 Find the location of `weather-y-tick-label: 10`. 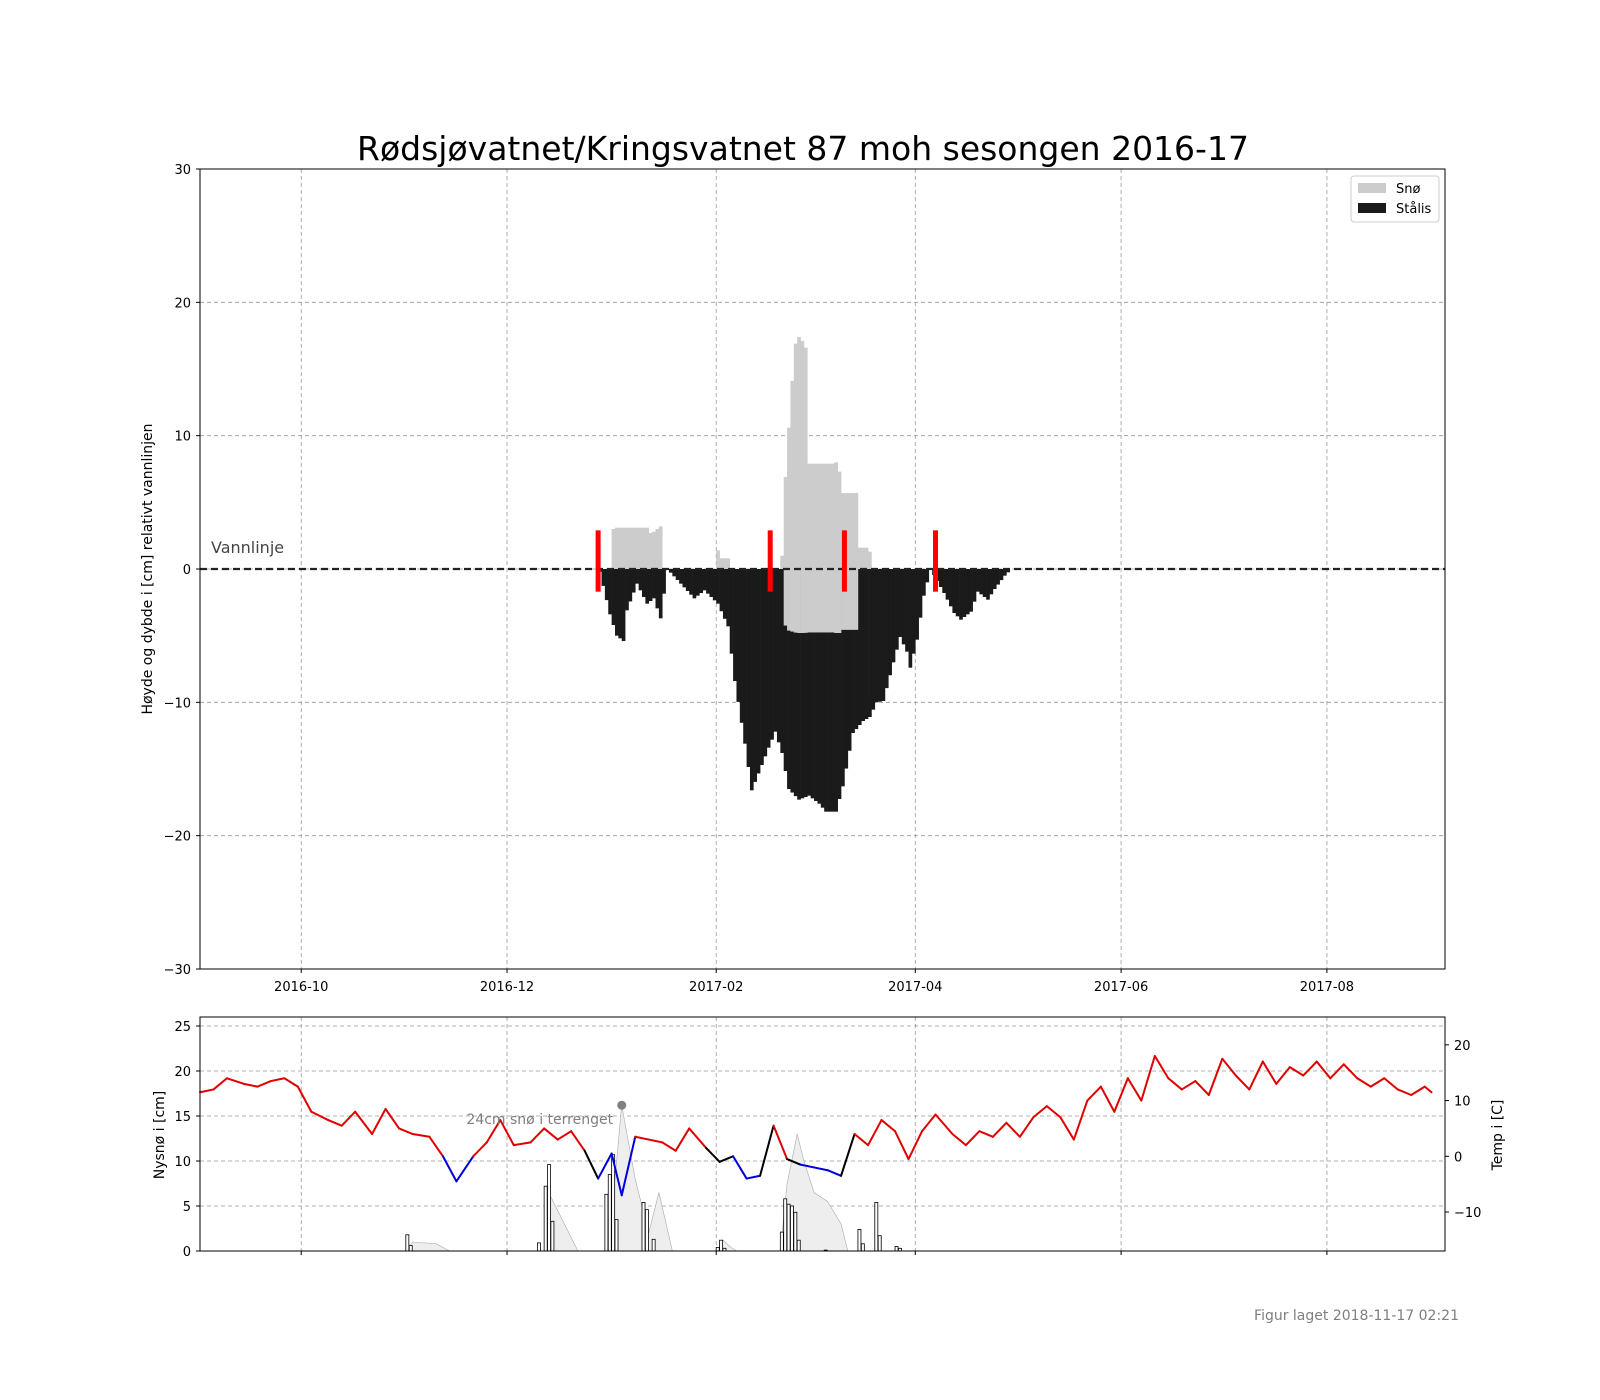

weather-y-tick-label: 10 is located at coordinates (182, 1162).